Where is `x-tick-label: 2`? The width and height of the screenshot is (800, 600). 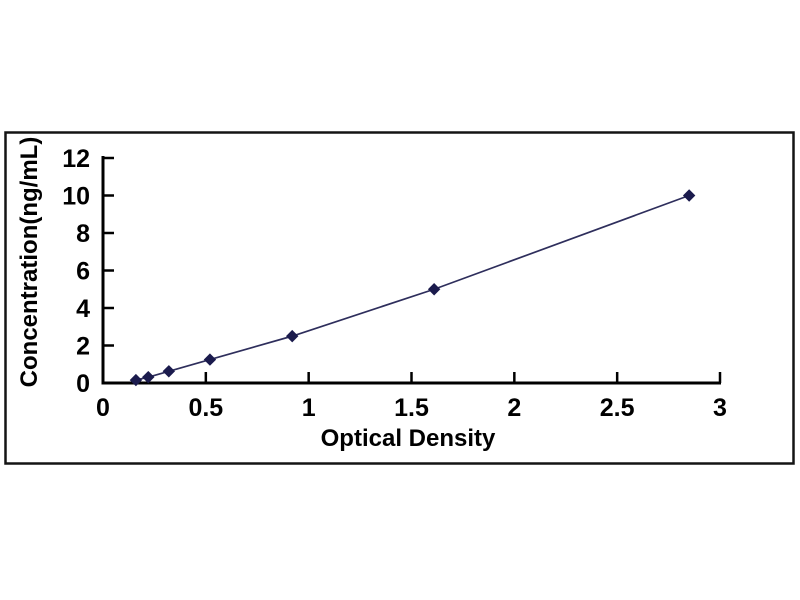
x-tick-label: 2 is located at coordinates (514, 408).